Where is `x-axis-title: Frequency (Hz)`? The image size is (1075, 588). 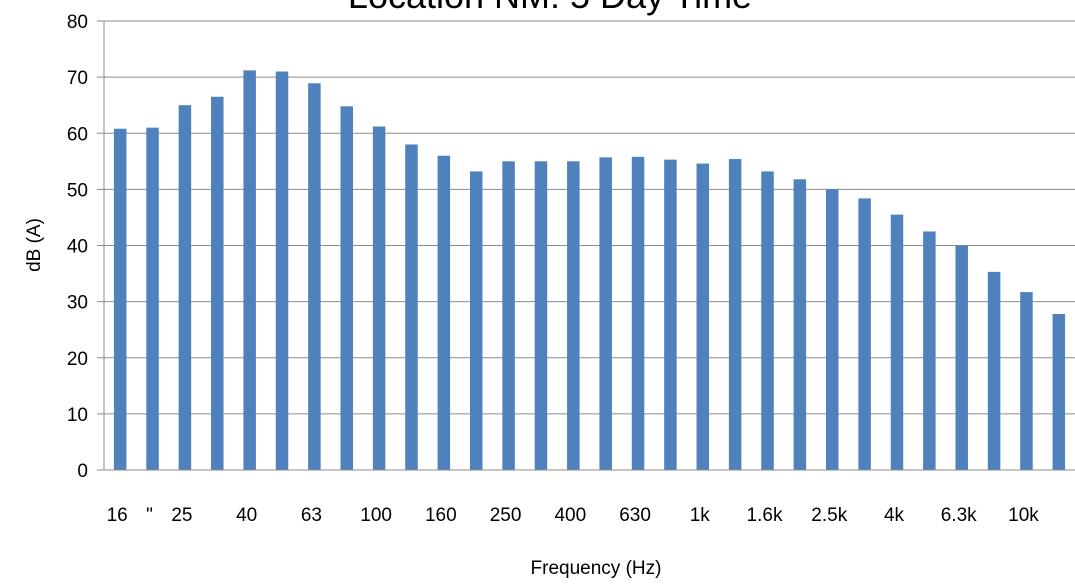 x-axis-title: Frequency (Hz) is located at coordinates (596, 568).